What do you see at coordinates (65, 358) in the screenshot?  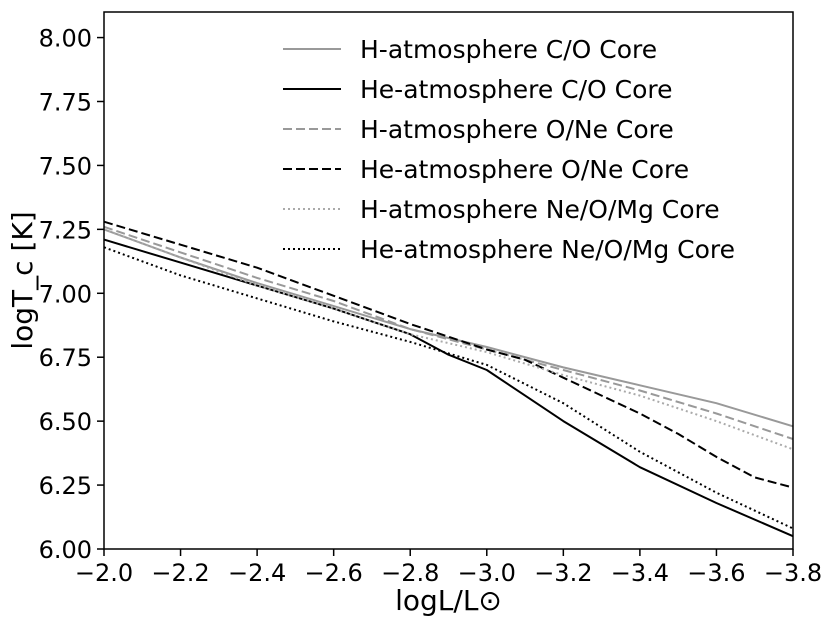 I see `y-tick-label: 6.75` at bounding box center [65, 358].